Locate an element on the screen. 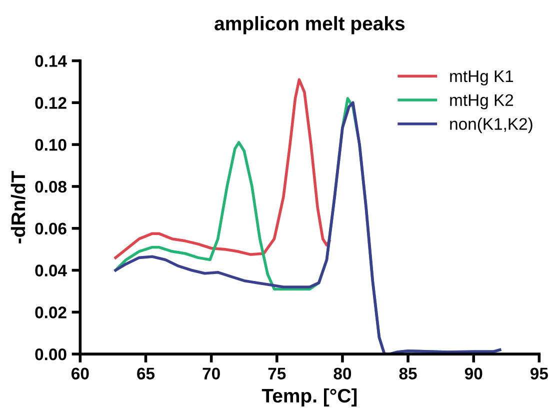 This screenshot has height=419, width=553. y-tick-label: 0.10 is located at coordinates (50, 144).